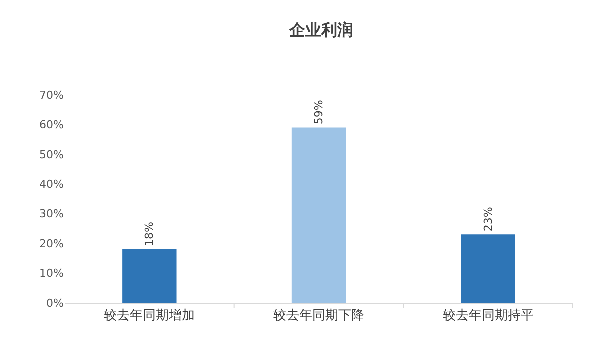  I want to click on x-tick-label: 较去年同期下降, so click(319, 316).